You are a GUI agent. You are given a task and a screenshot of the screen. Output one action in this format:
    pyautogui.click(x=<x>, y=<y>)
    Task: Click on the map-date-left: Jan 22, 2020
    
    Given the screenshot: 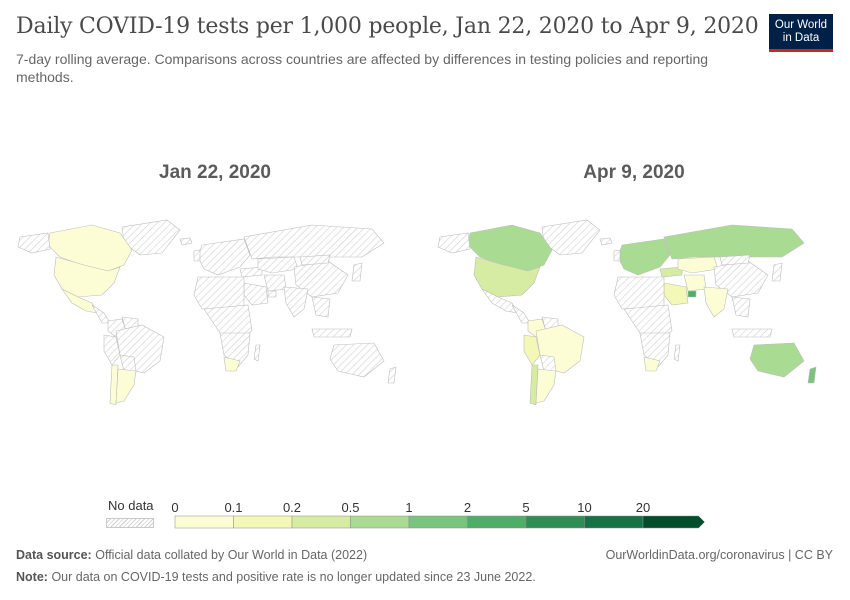 What is the action you would take?
    pyautogui.click(x=215, y=172)
    